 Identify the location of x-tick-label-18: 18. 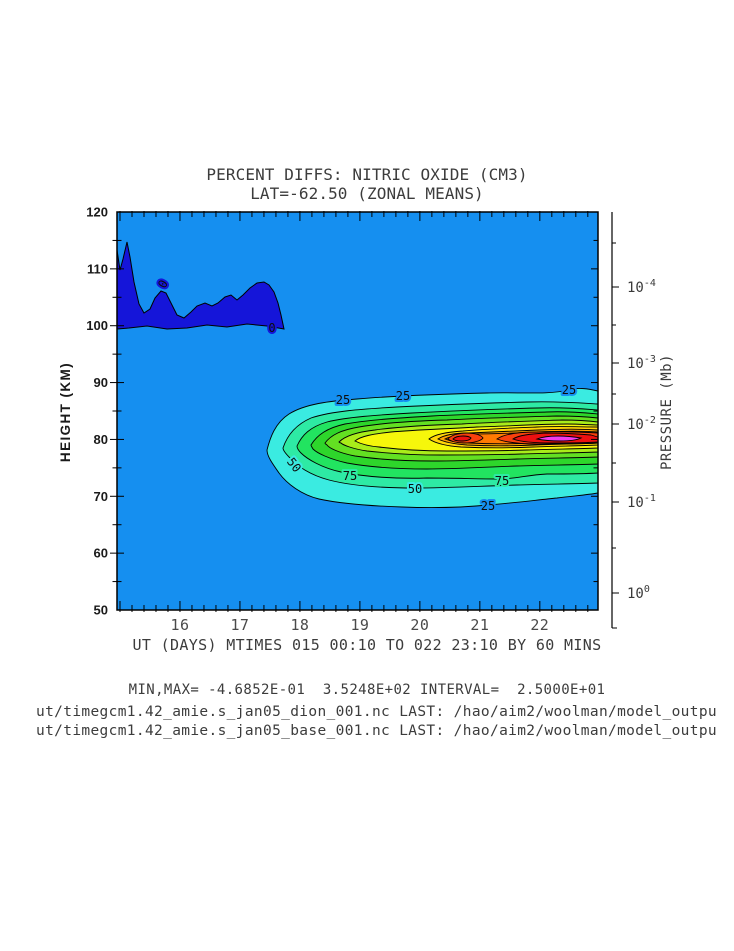
(299, 625).